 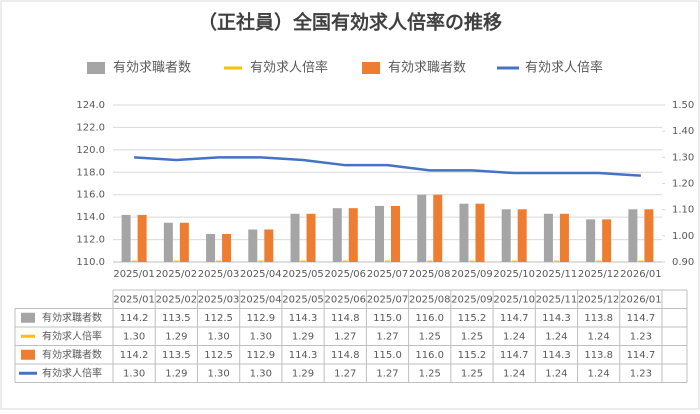 What do you see at coordinates (134, 299) in the screenshot?
I see `table-header: 2025/01` at bounding box center [134, 299].